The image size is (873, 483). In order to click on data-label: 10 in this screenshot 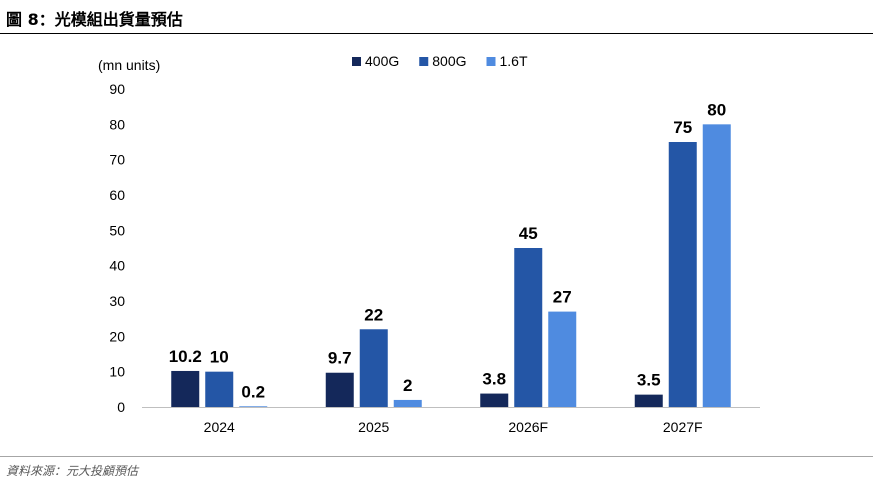, I will do `click(219, 357)`.